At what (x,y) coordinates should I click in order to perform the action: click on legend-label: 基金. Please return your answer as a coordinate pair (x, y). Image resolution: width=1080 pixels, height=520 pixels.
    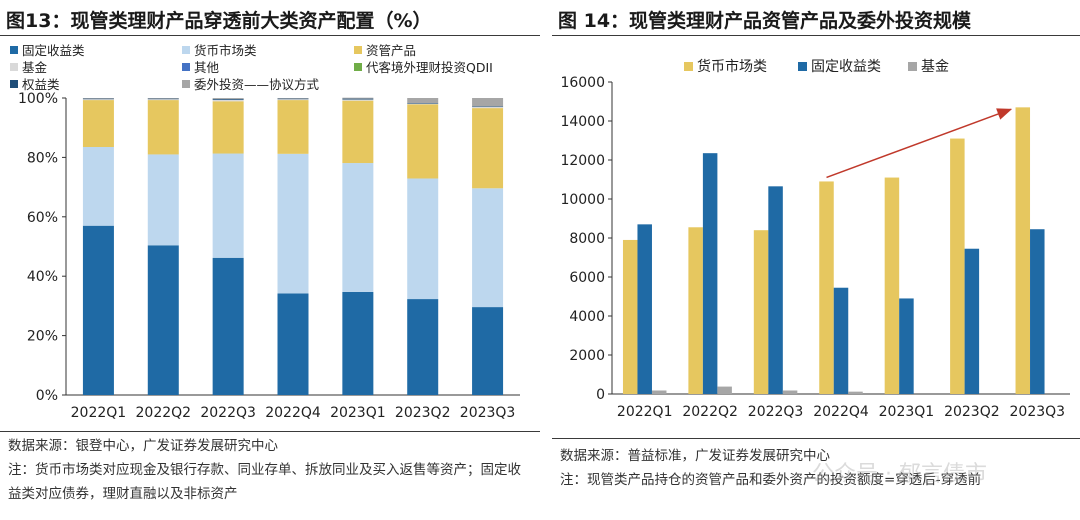
    Looking at the image, I should click on (935, 67).